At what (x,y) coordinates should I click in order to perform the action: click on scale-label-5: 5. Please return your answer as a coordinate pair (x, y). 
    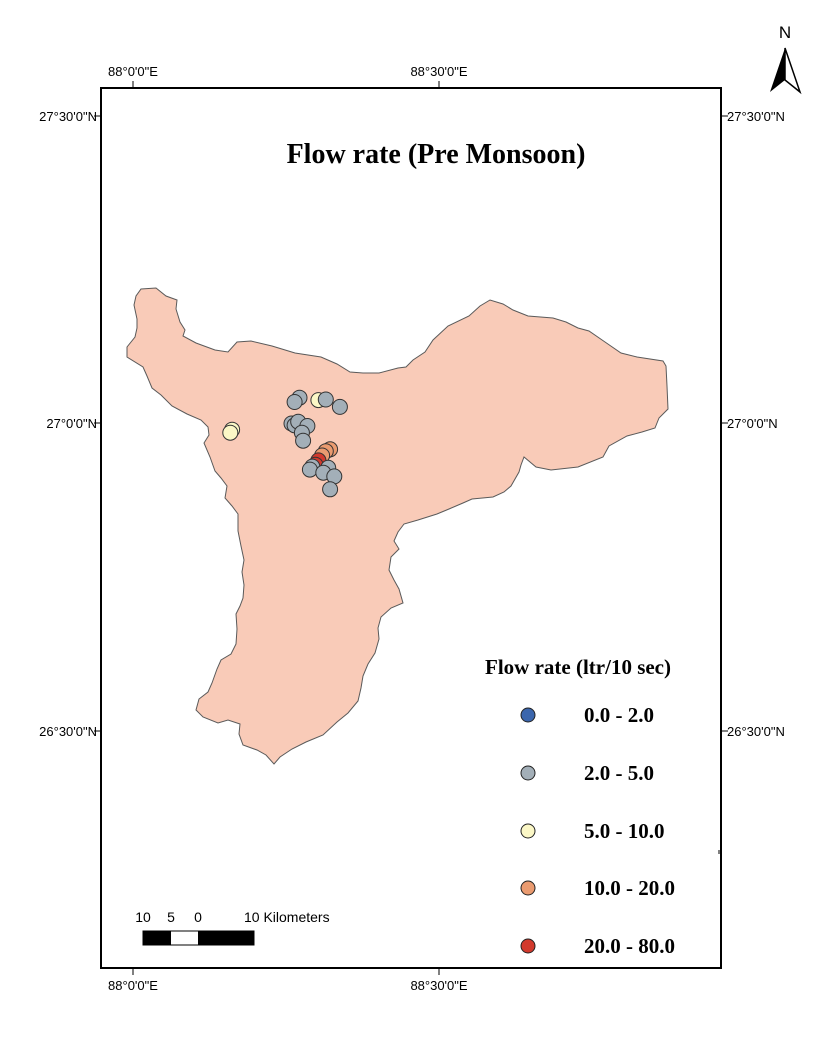
    Looking at the image, I should click on (171, 917).